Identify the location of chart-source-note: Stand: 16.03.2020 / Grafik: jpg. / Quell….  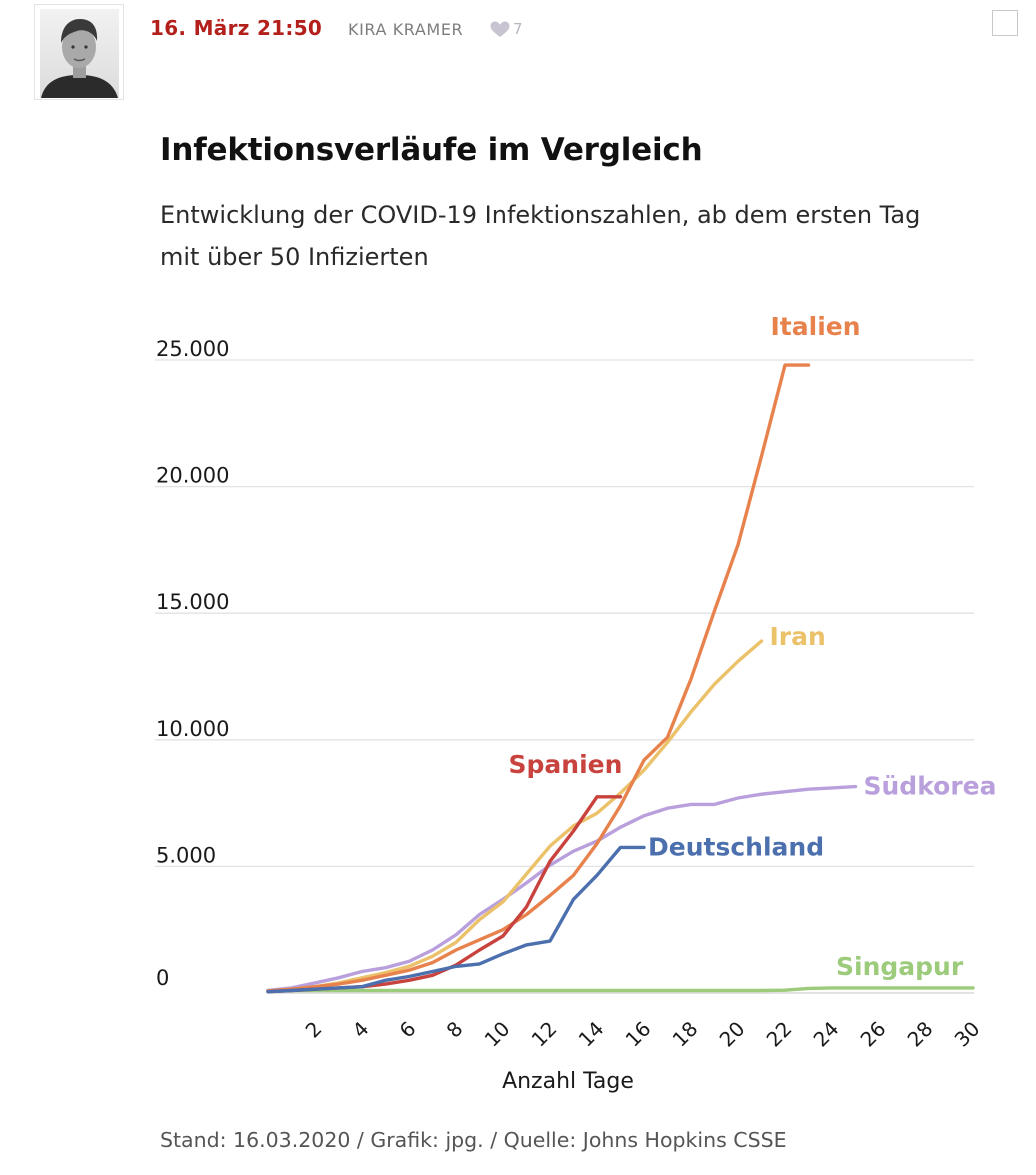
(473, 1140).